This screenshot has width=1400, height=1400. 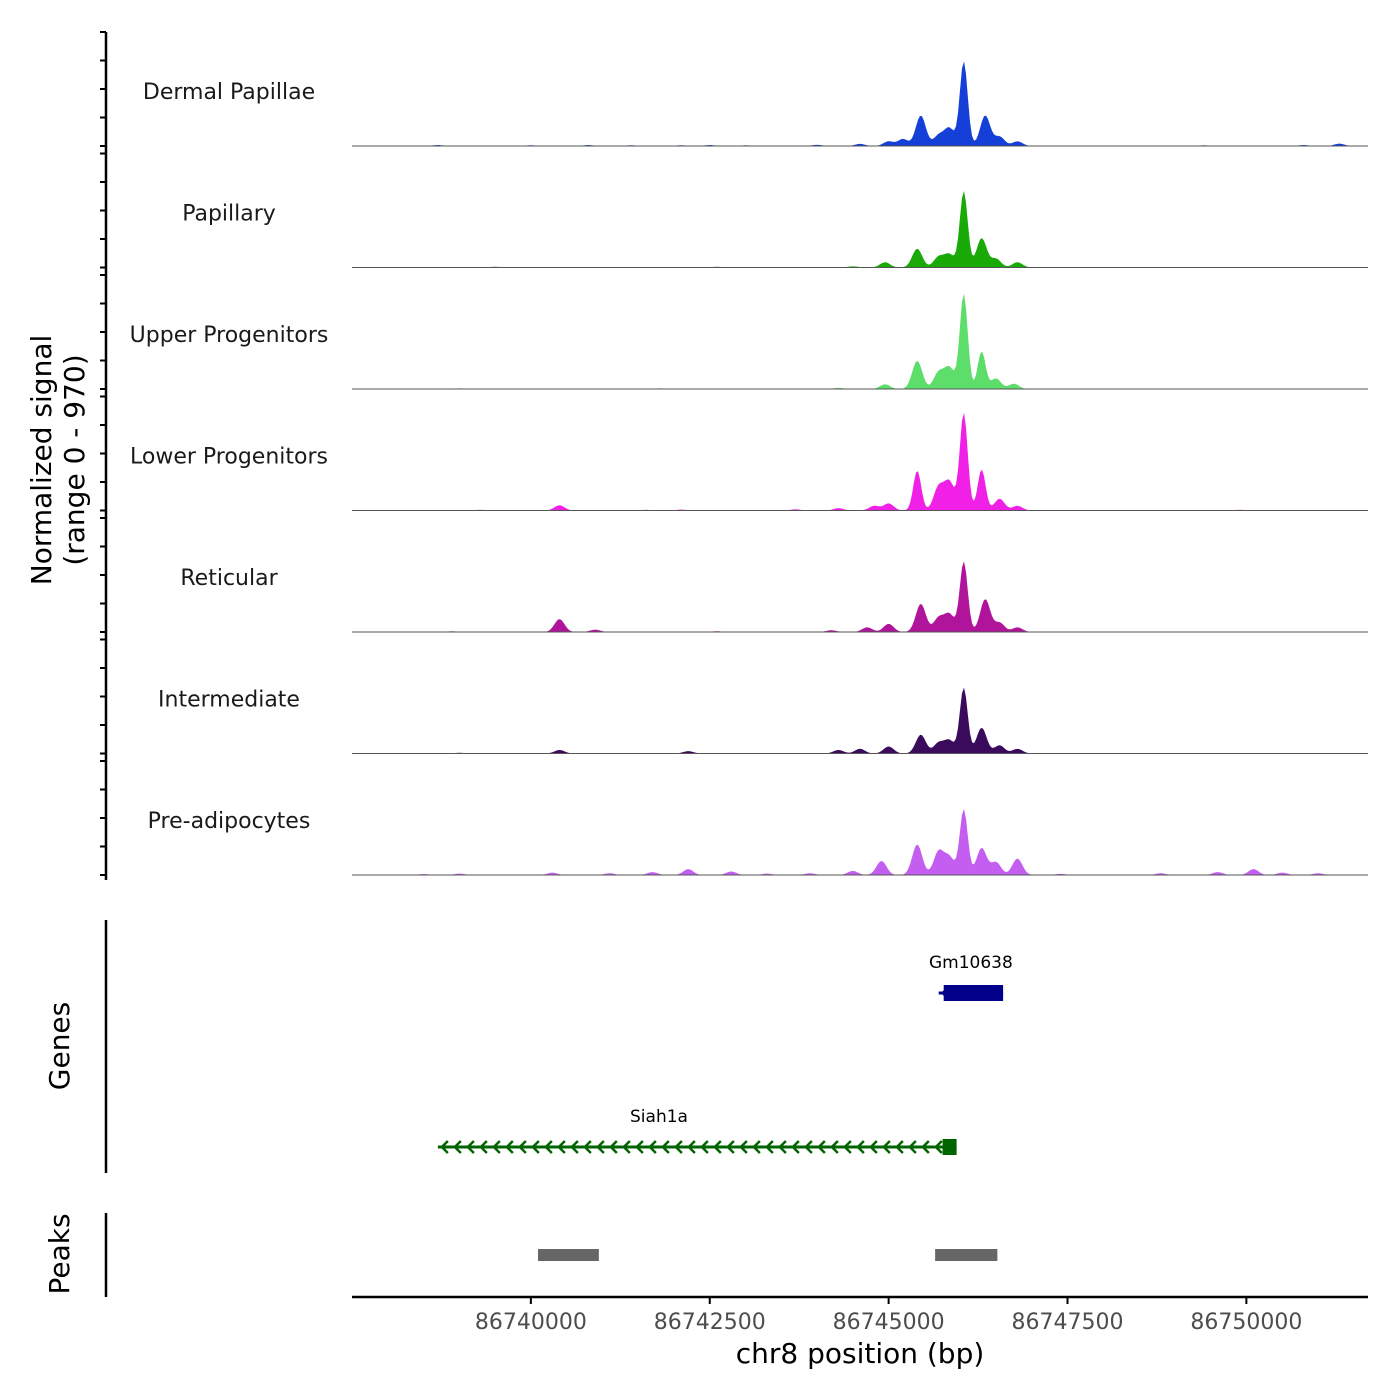 I want to click on track-label: Intermediate, so click(x=229, y=700).